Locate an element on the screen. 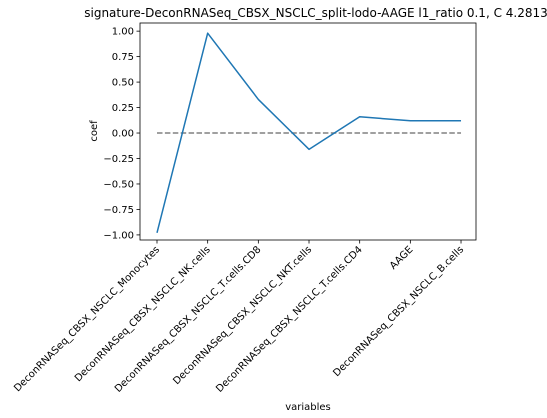 This screenshot has height=418, width=547. y-tick-label: 0.75 is located at coordinates (123, 57).